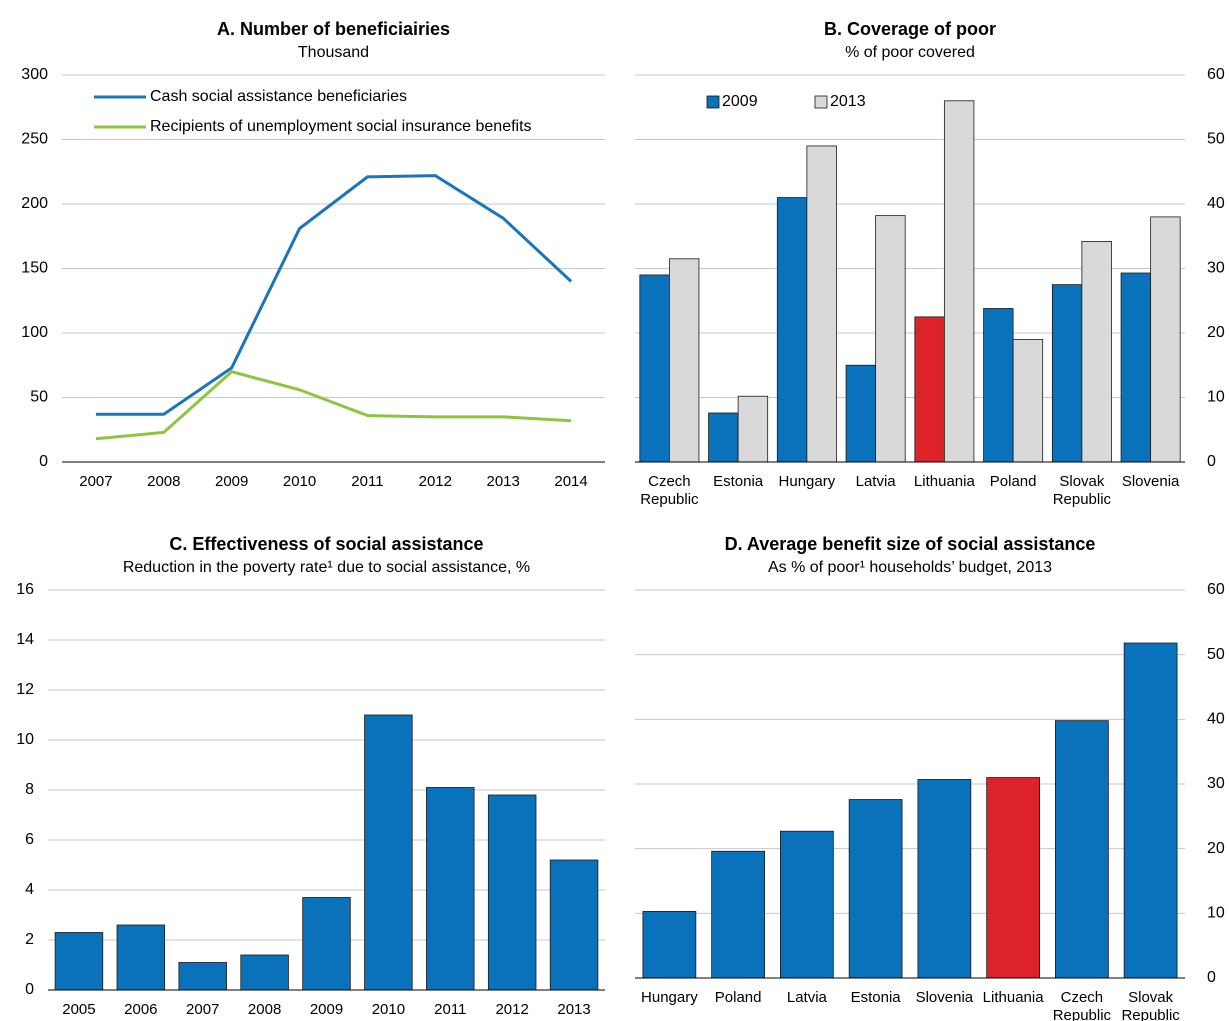 This screenshot has width=1229, height=1021. I want to click on y-tick-label: 16, so click(25, 589).